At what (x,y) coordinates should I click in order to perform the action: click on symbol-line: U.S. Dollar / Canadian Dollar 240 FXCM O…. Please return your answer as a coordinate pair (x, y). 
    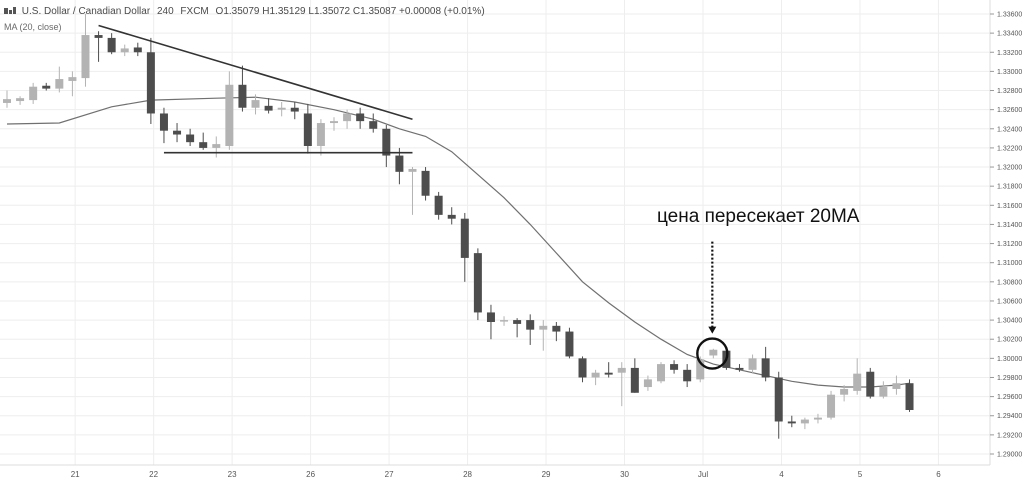
    Looking at the image, I should click on (246, 11).